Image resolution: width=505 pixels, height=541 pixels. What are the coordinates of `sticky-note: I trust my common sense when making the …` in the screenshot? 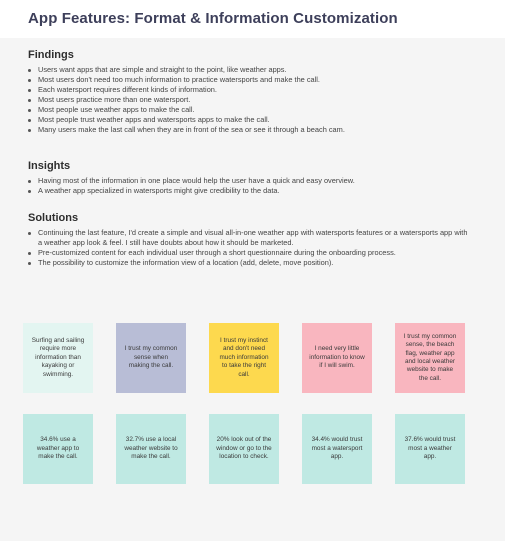 It's located at (151, 358).